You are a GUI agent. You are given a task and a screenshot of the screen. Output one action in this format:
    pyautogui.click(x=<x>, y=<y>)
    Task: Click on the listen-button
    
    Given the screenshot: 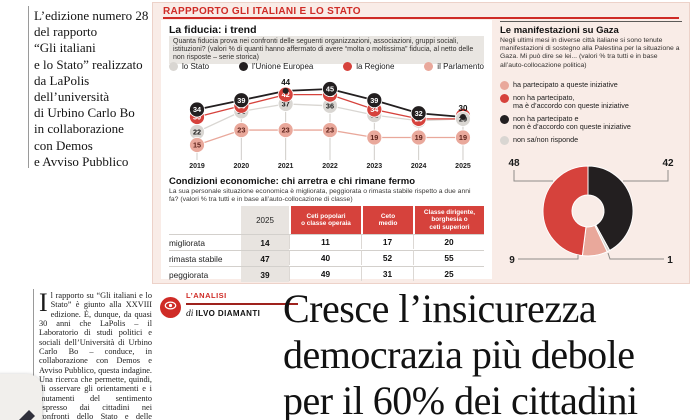 What is the action you would take?
    pyautogui.click(x=170, y=307)
    